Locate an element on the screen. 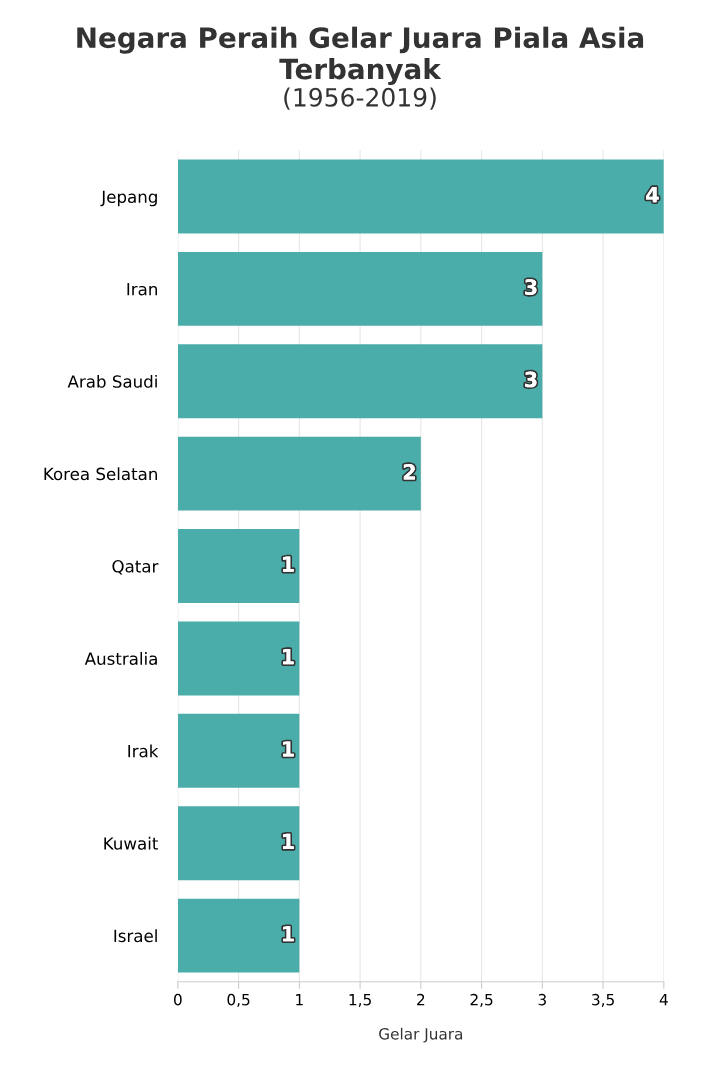 The image size is (720, 1066). chart-subtitle: (1956-2019) is located at coordinates (360, 98).